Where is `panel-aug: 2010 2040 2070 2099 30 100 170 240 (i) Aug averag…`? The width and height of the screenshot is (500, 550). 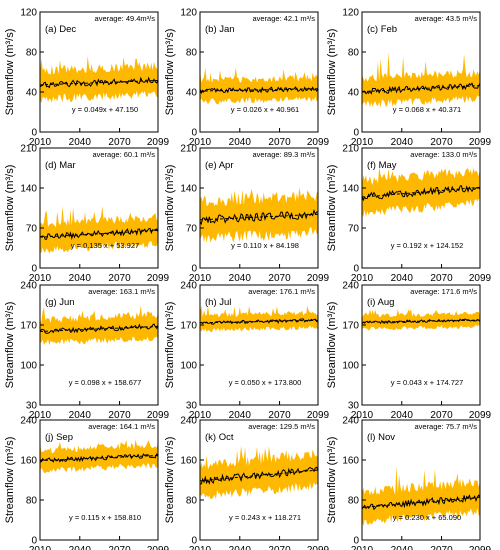
panel-aug: 2010 2040 2070 2099 30 100 170 240 (i) Aug averag… is located at coordinates (409, 351).